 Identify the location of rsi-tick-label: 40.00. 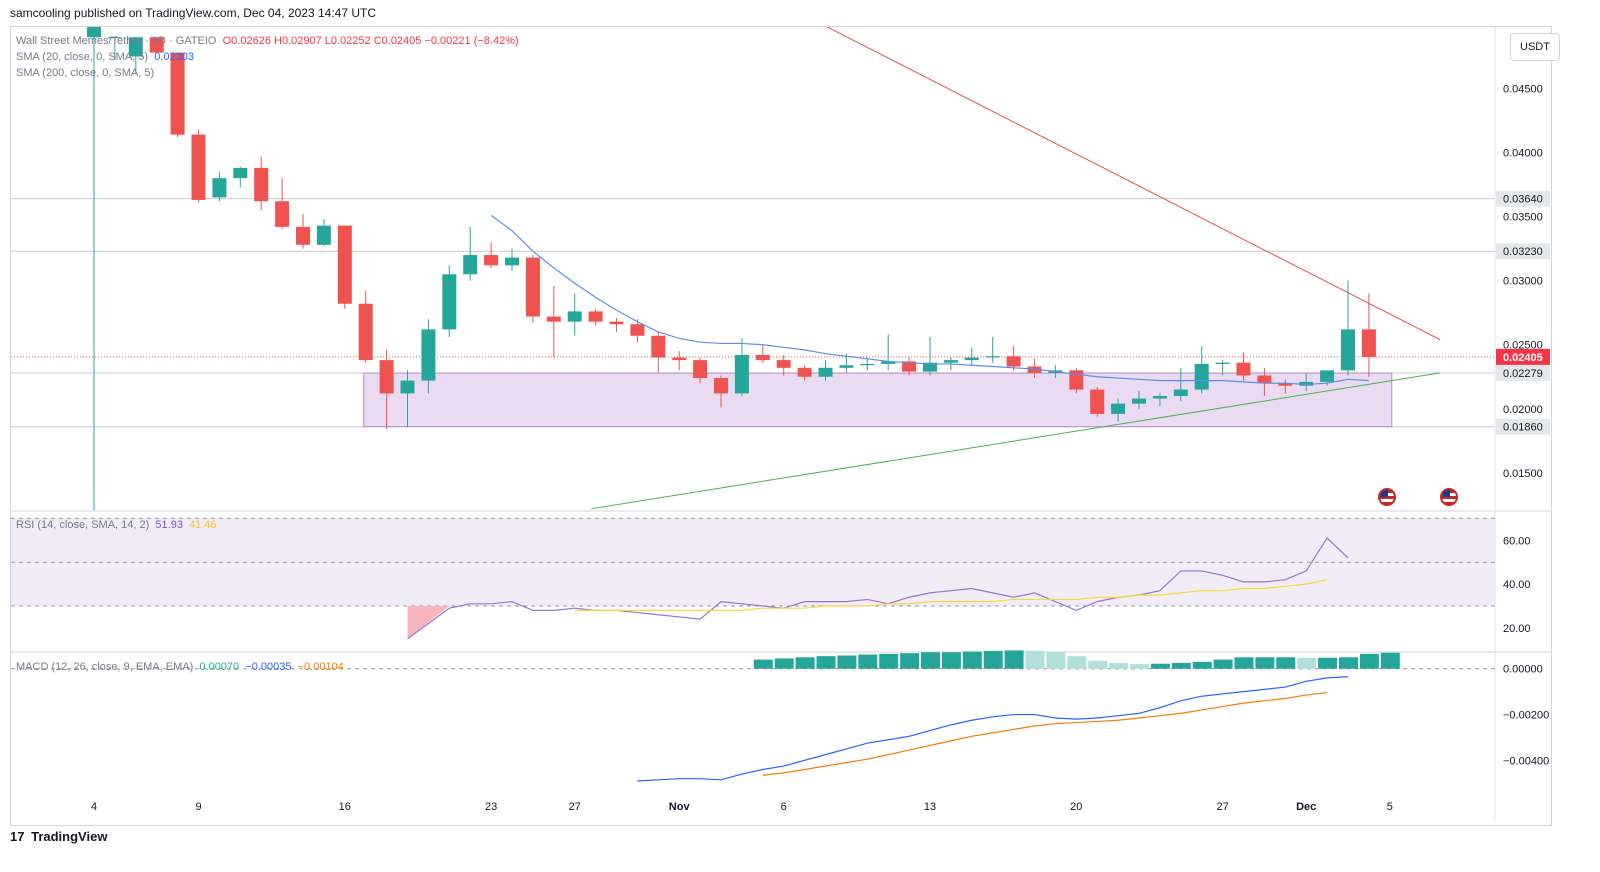
(1517, 585).